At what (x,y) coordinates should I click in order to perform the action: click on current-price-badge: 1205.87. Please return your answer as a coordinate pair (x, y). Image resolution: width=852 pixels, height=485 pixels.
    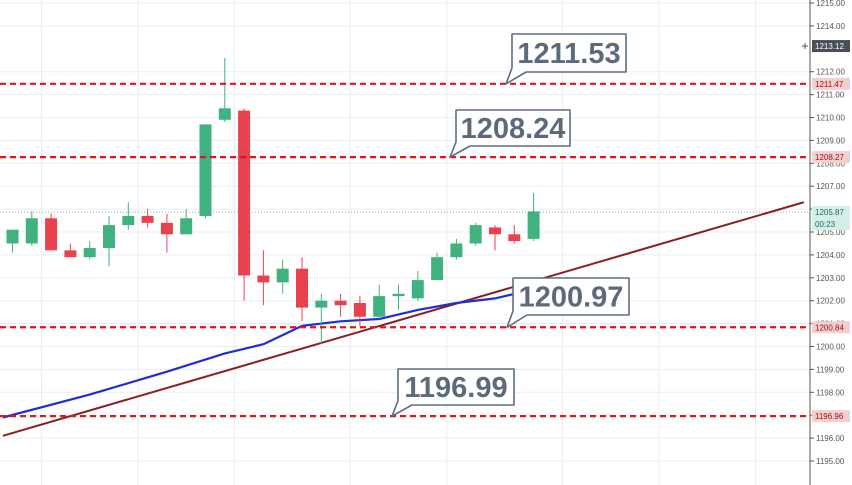
    Looking at the image, I should click on (831, 212).